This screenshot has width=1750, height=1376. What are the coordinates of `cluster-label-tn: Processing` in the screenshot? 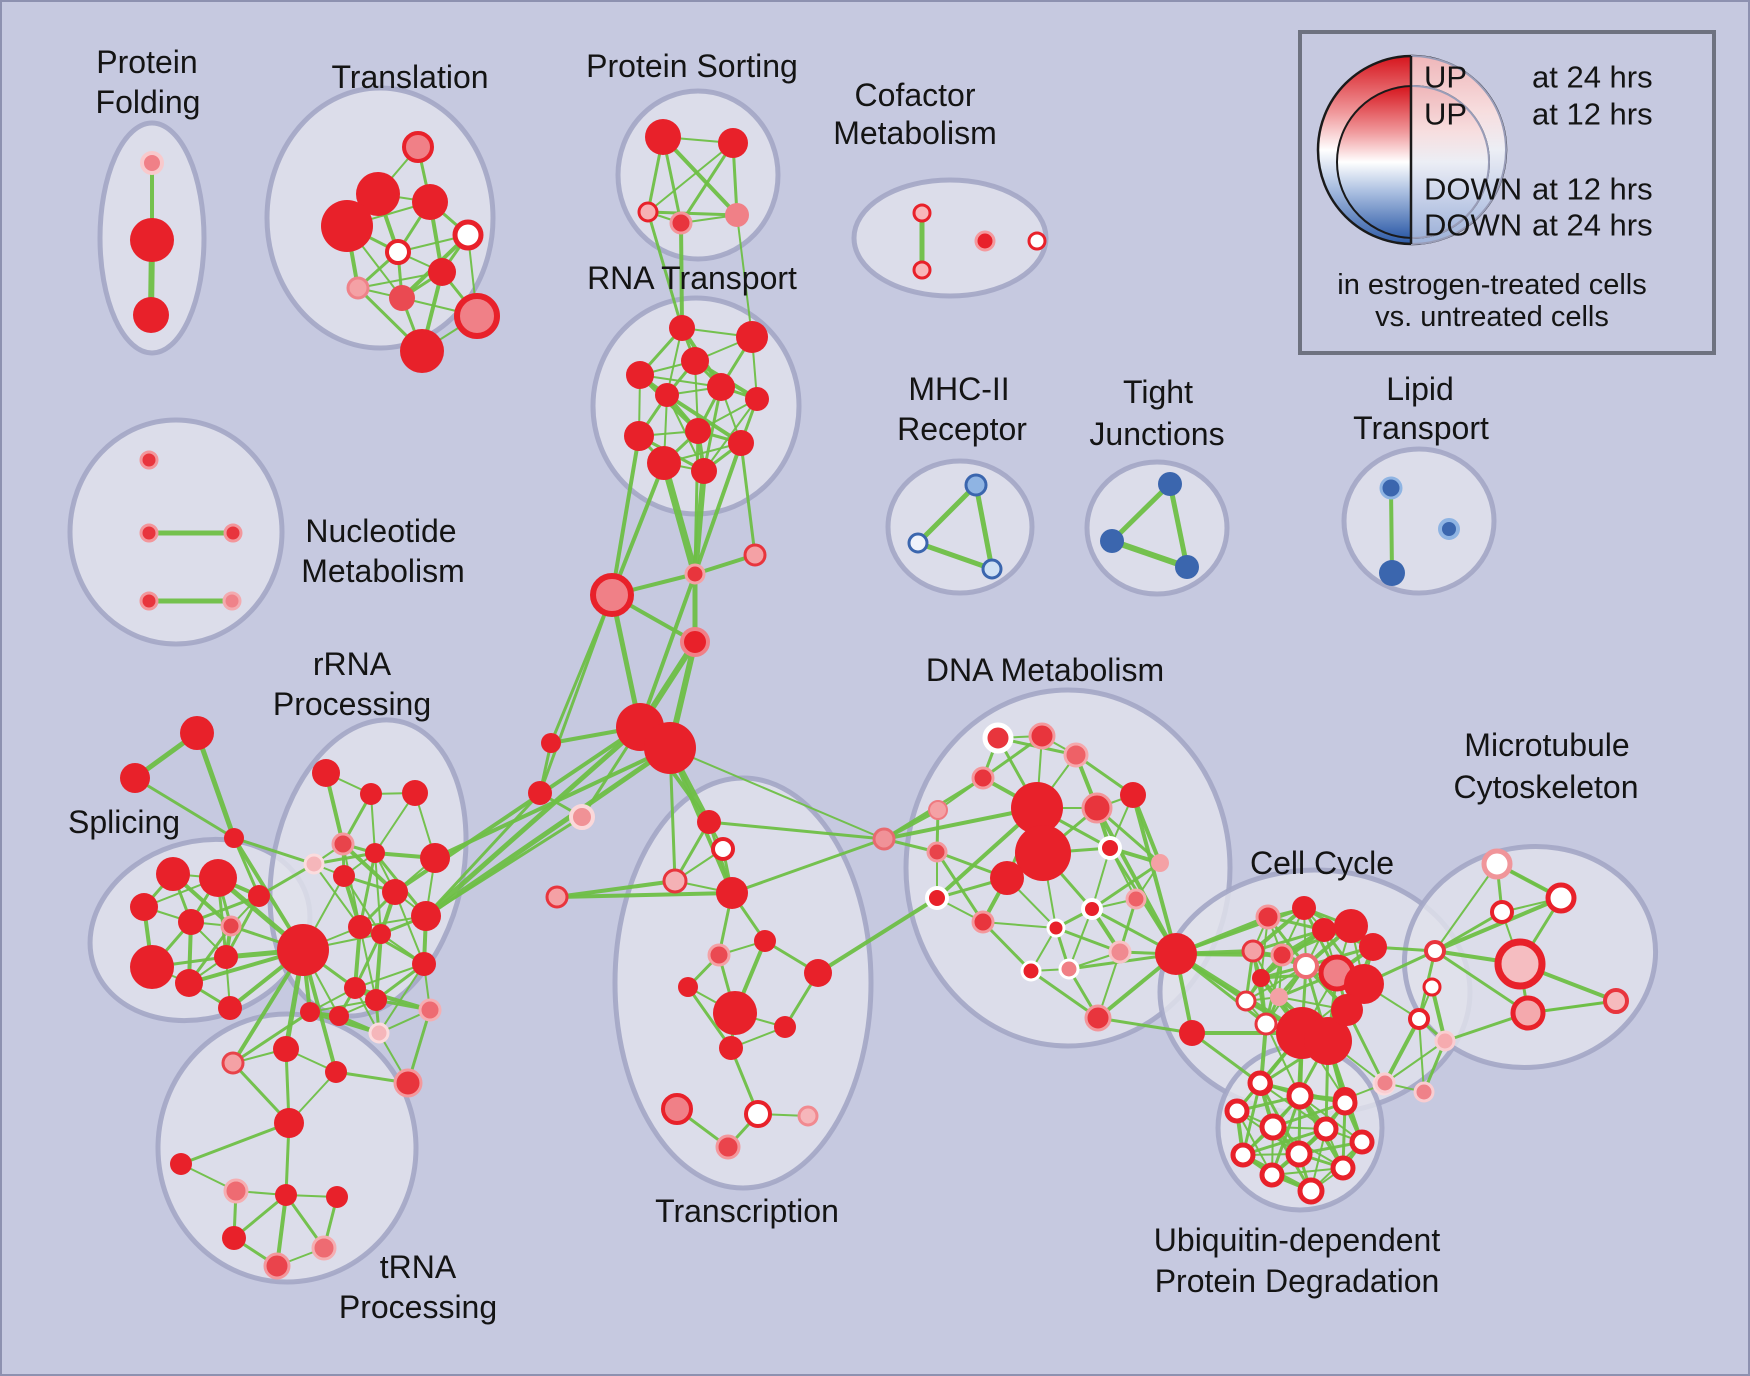 It's located at (418, 1307).